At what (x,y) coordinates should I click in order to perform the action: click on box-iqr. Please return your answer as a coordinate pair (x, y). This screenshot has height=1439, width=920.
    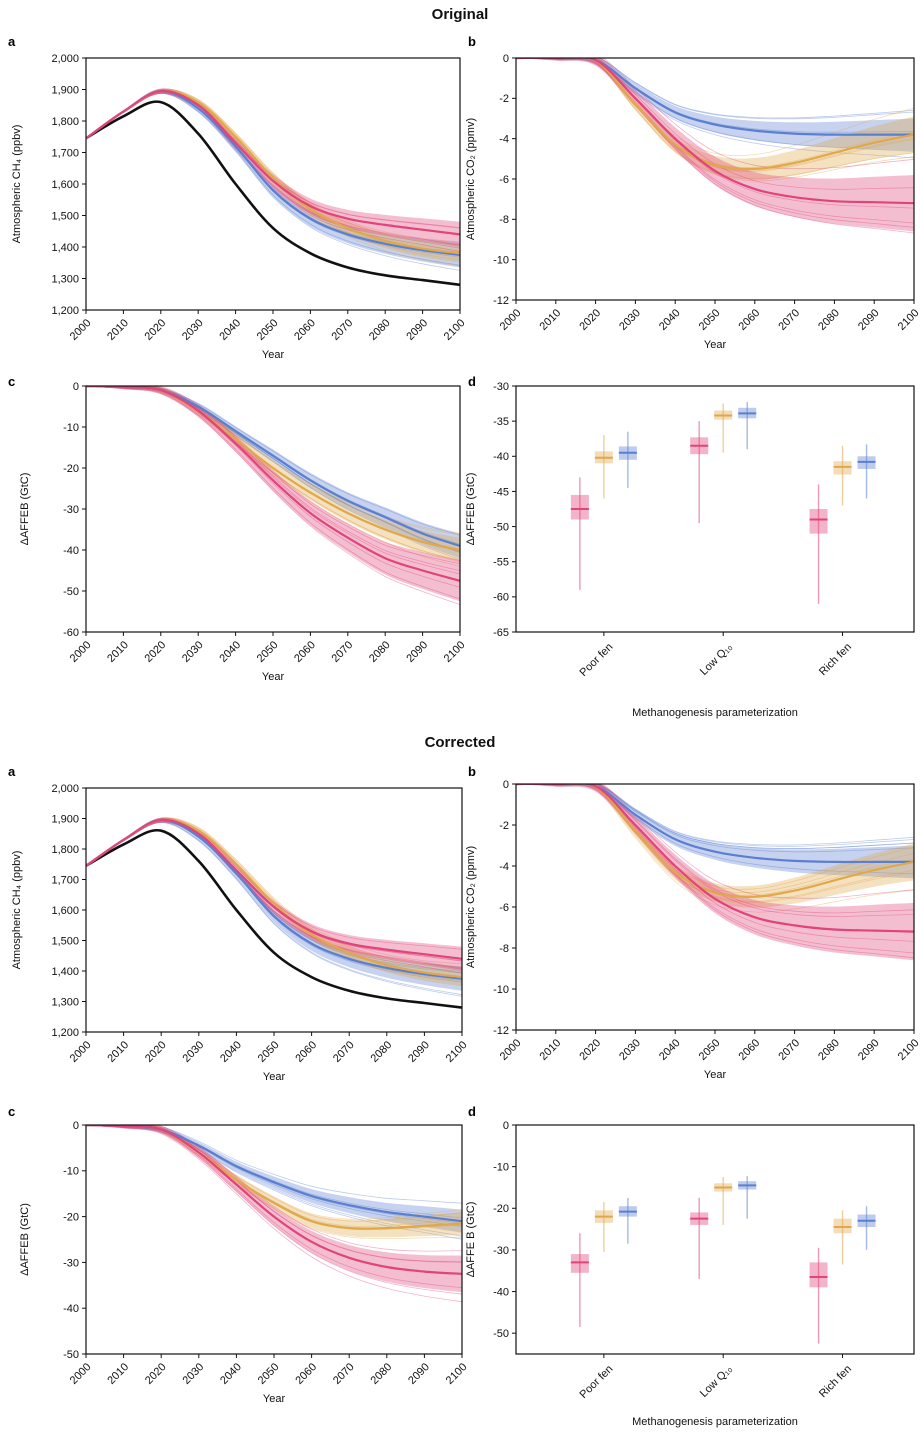
    Looking at the image, I should click on (818, 1275).